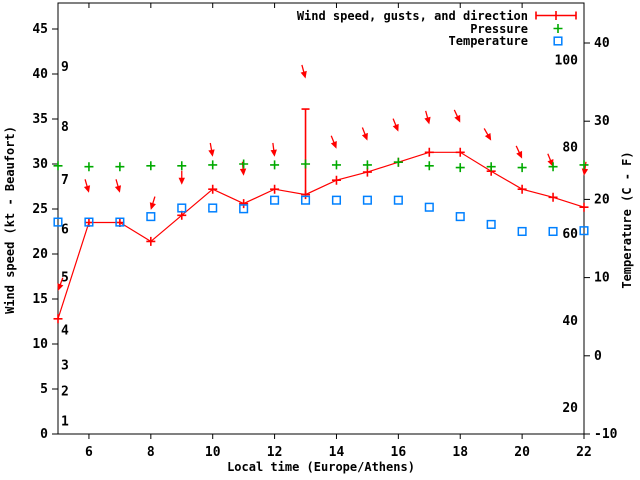 This screenshot has height=480, width=640. I want to click on x-tick-label: 20, so click(522, 452).